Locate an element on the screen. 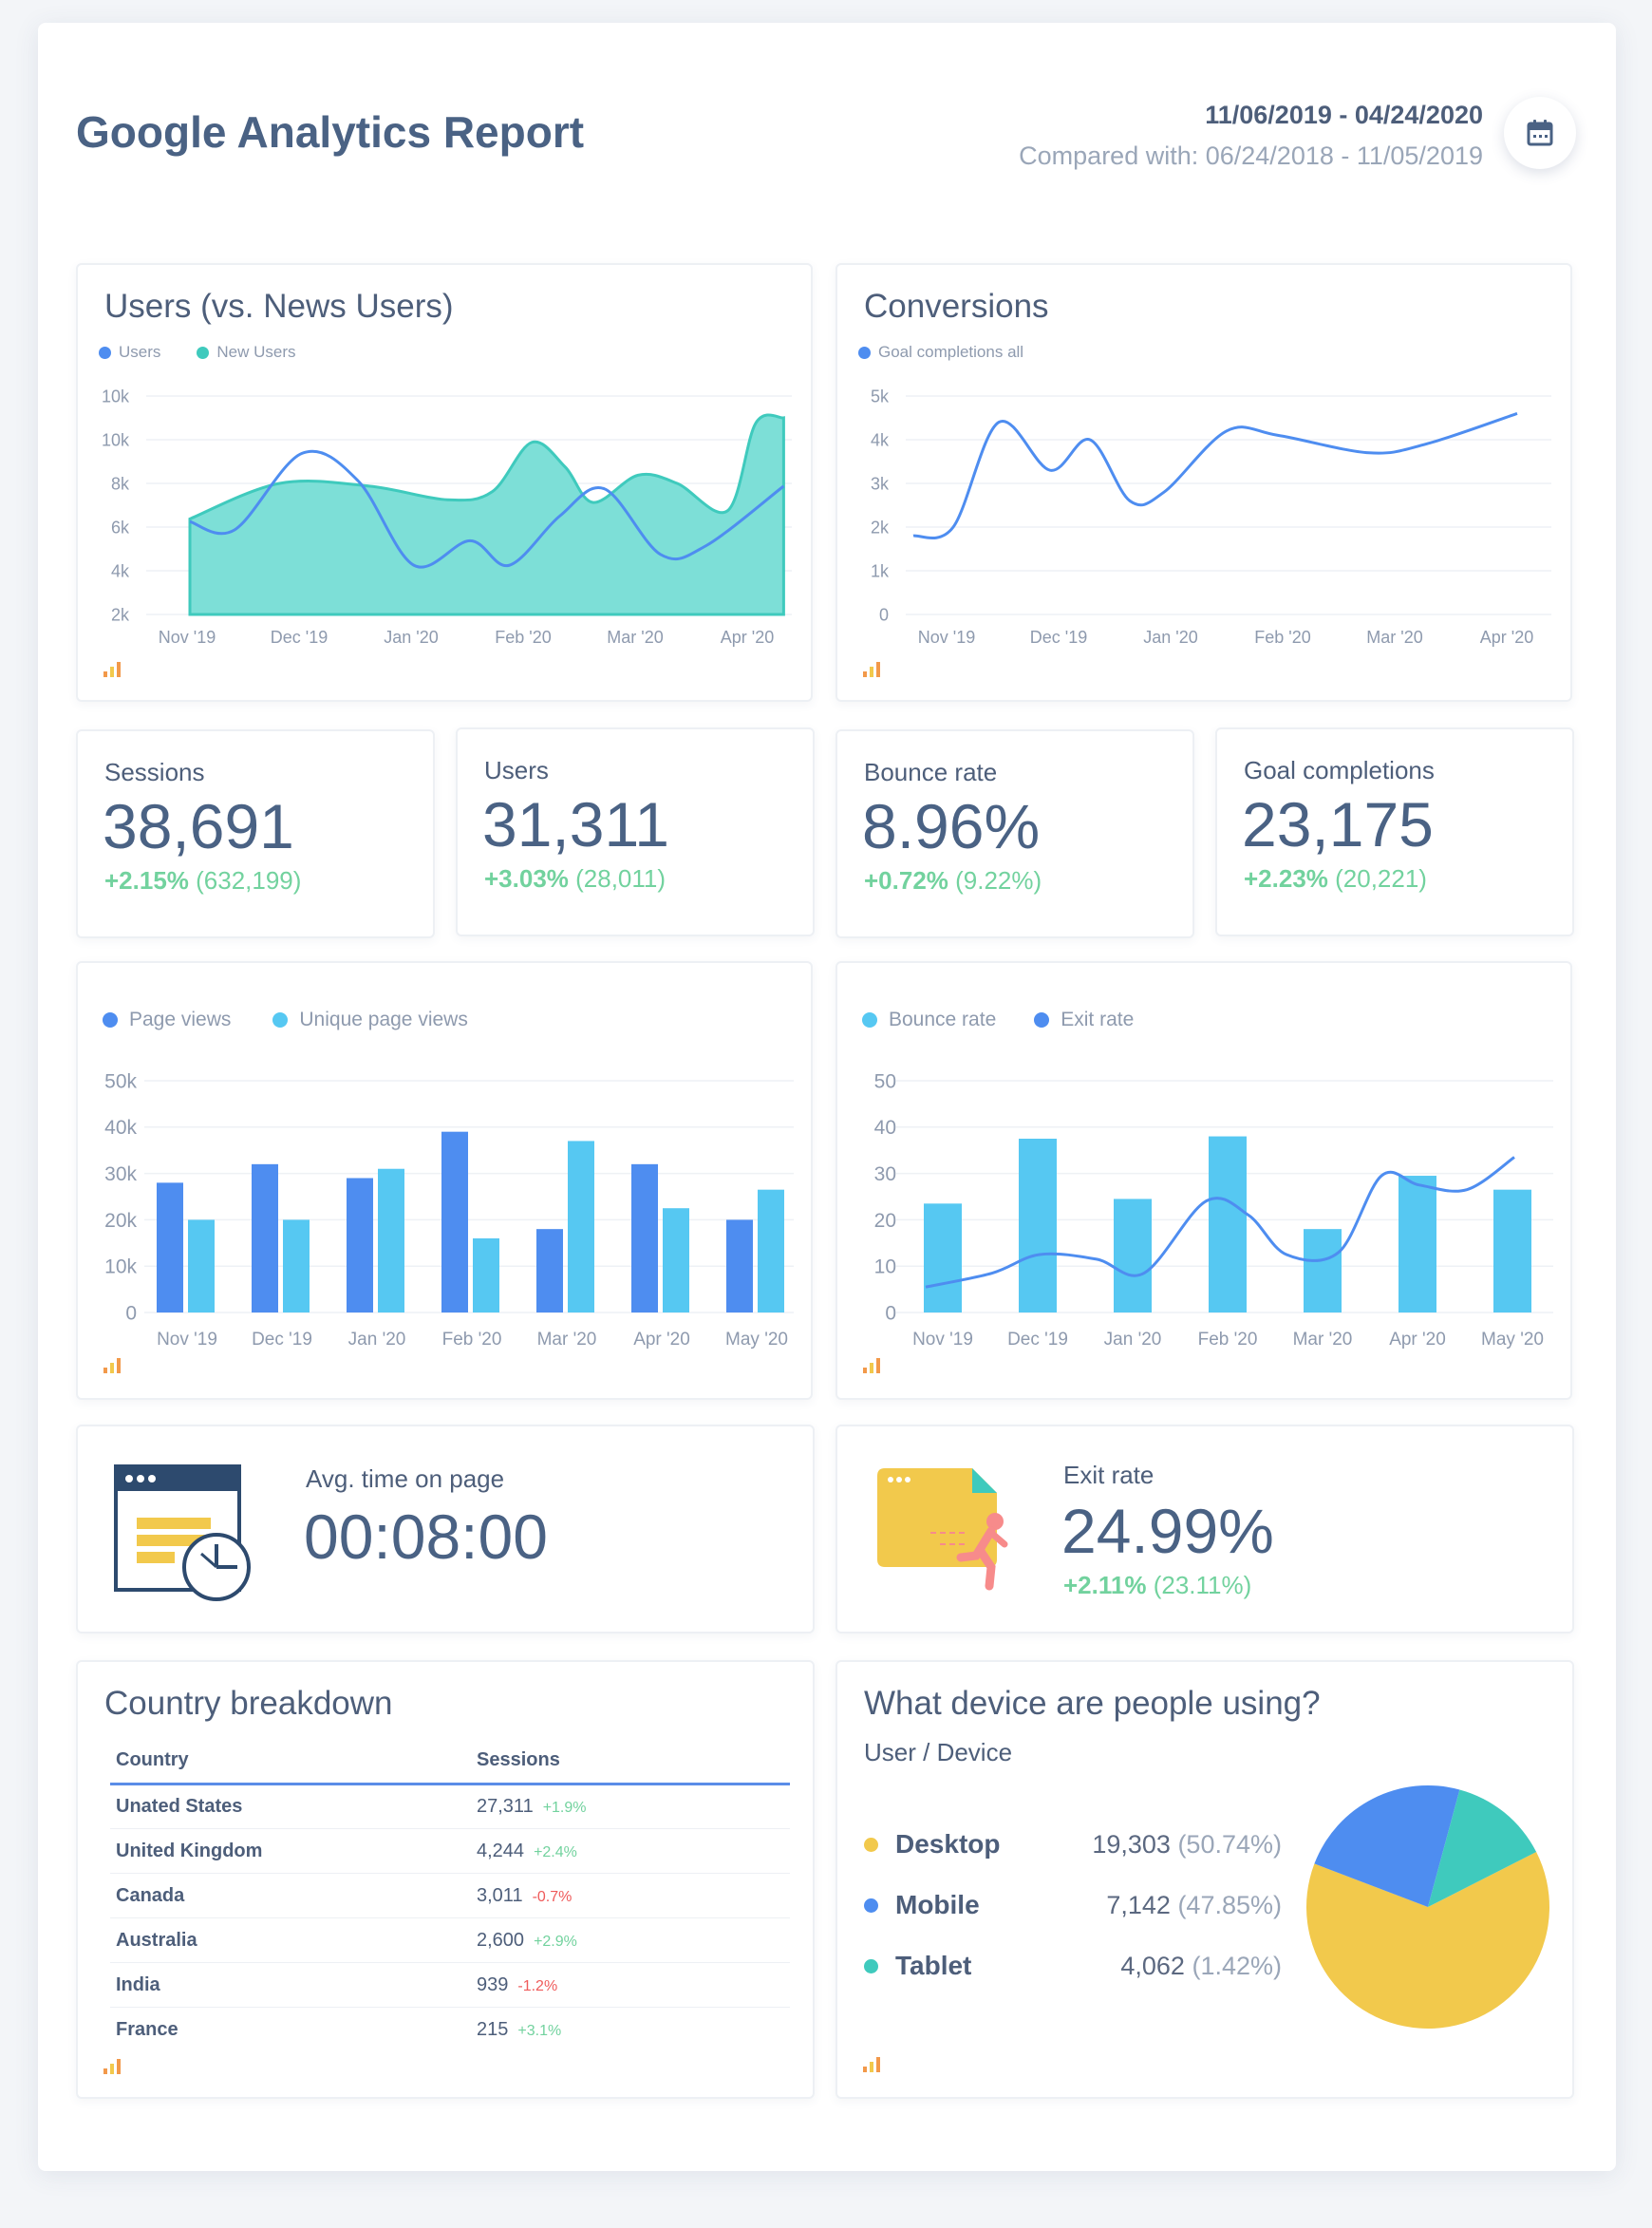 Image resolution: width=1652 pixels, height=2228 pixels. device-row-desktop: Desktop 19,303 (50.74%) is located at coordinates (1073, 1845).